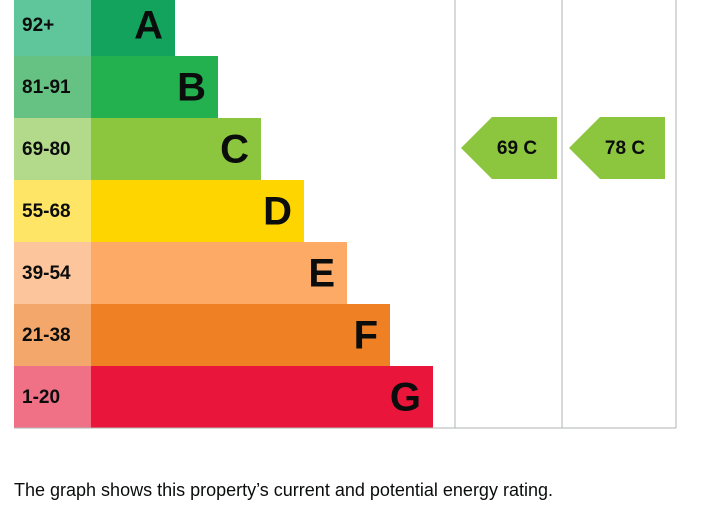 The height and width of the screenshot is (525, 705). I want to click on band-letter: C, so click(234, 150).